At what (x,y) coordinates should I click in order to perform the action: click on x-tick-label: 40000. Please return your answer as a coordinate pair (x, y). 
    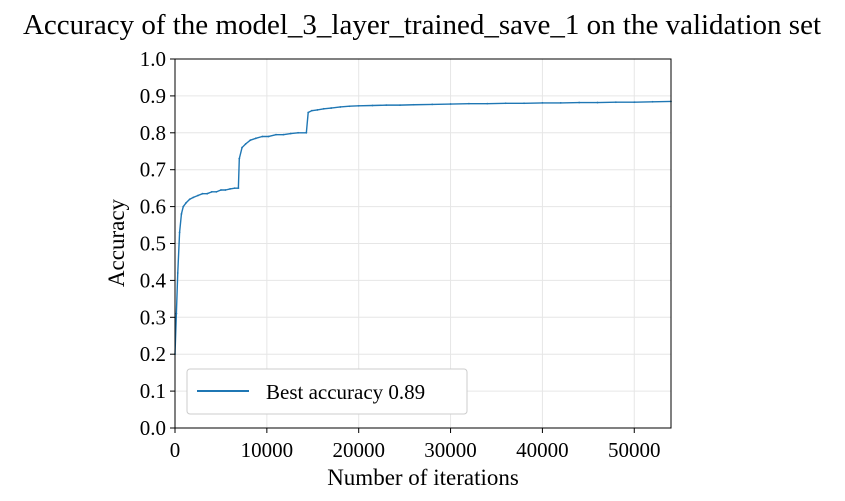
    Looking at the image, I should click on (542, 450).